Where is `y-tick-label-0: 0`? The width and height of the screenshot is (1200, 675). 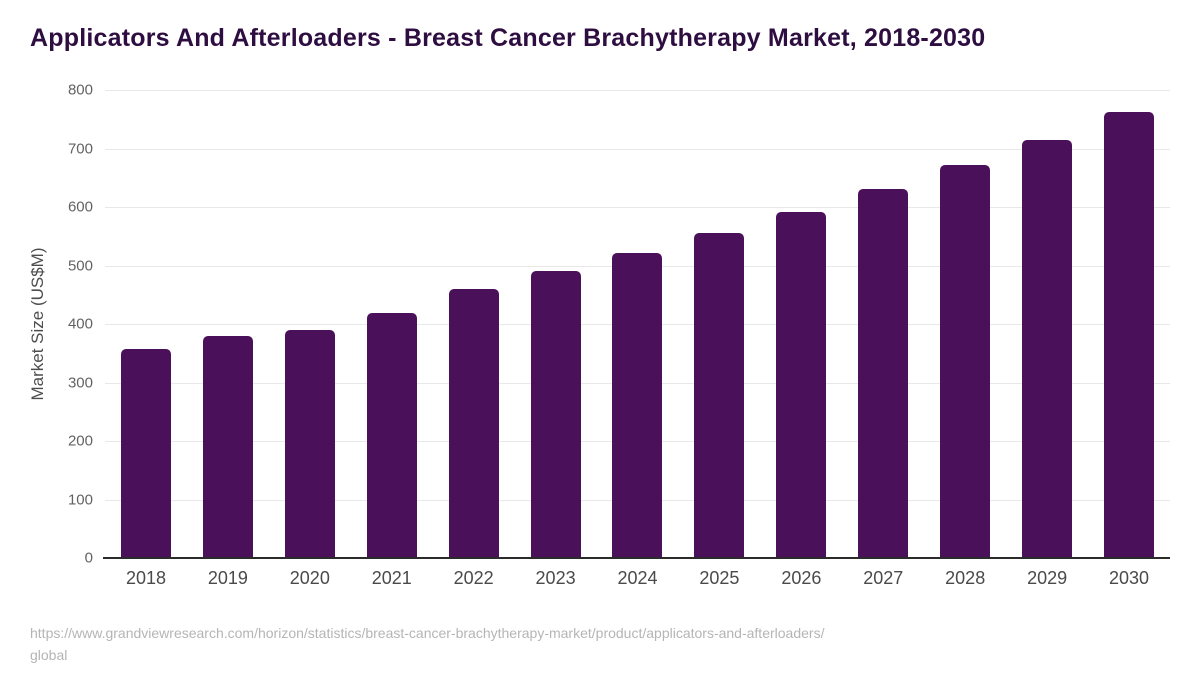 y-tick-label-0: 0 is located at coordinates (88, 558).